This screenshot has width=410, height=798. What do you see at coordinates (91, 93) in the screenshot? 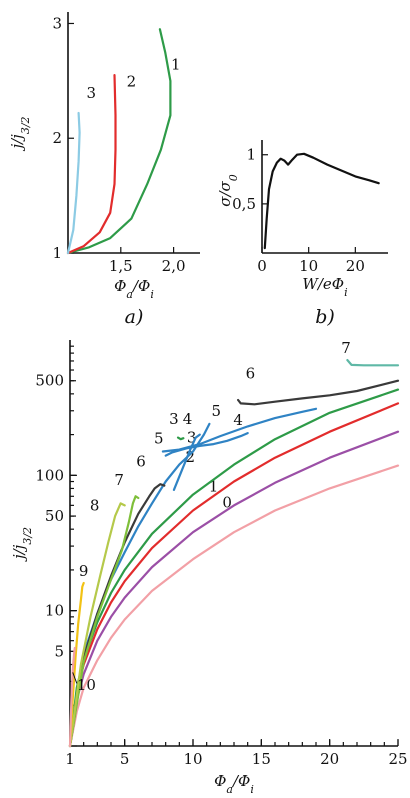
I see `panel-a-curve-label-3-2: 3` at bounding box center [91, 93].